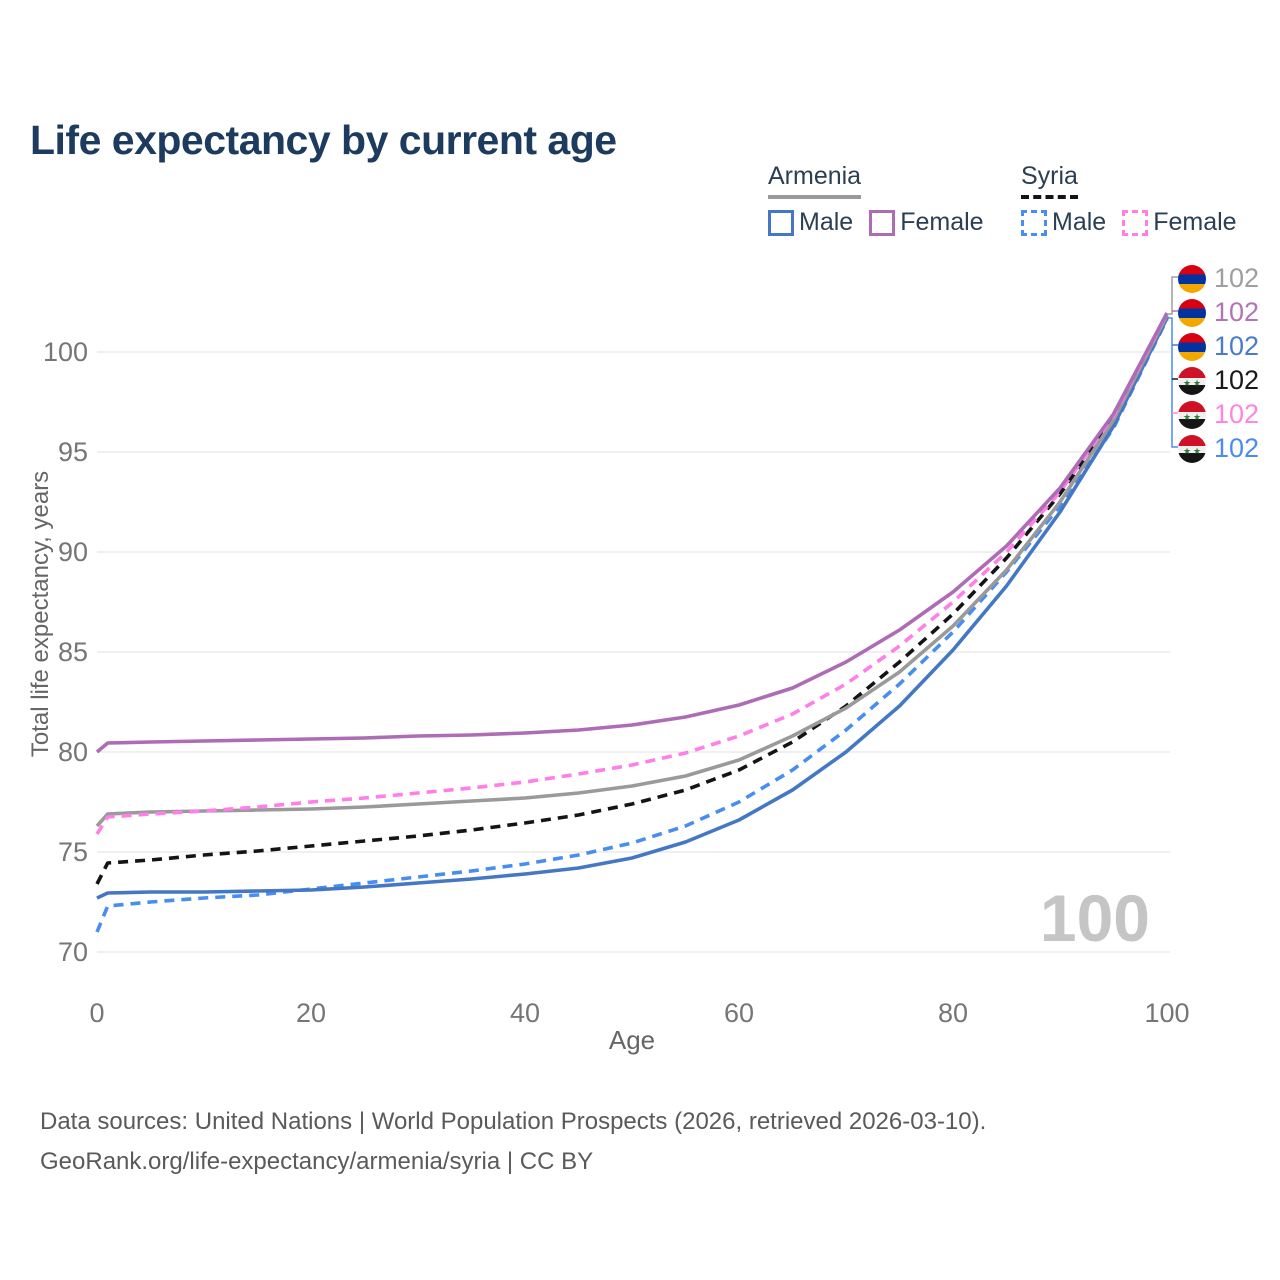 This screenshot has width=1280, height=1280. Describe the element at coordinates (73, 452) in the screenshot. I see `y-tick-label: 95` at that location.